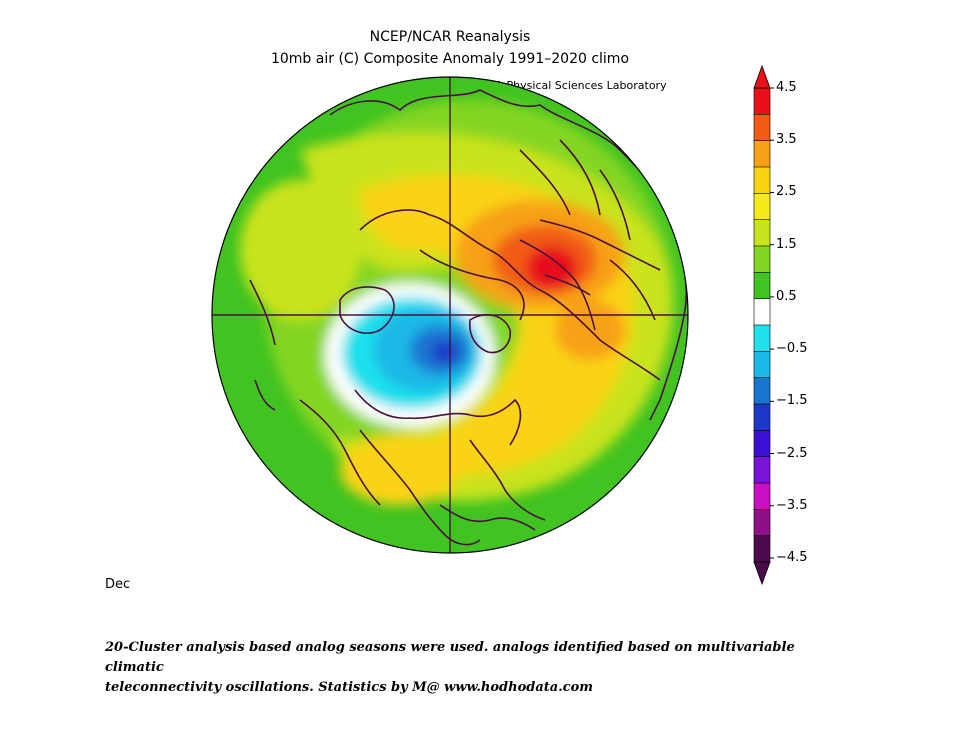  What do you see at coordinates (792, 453) in the screenshot?
I see `colorbar-tick-label: −2.5` at bounding box center [792, 453].